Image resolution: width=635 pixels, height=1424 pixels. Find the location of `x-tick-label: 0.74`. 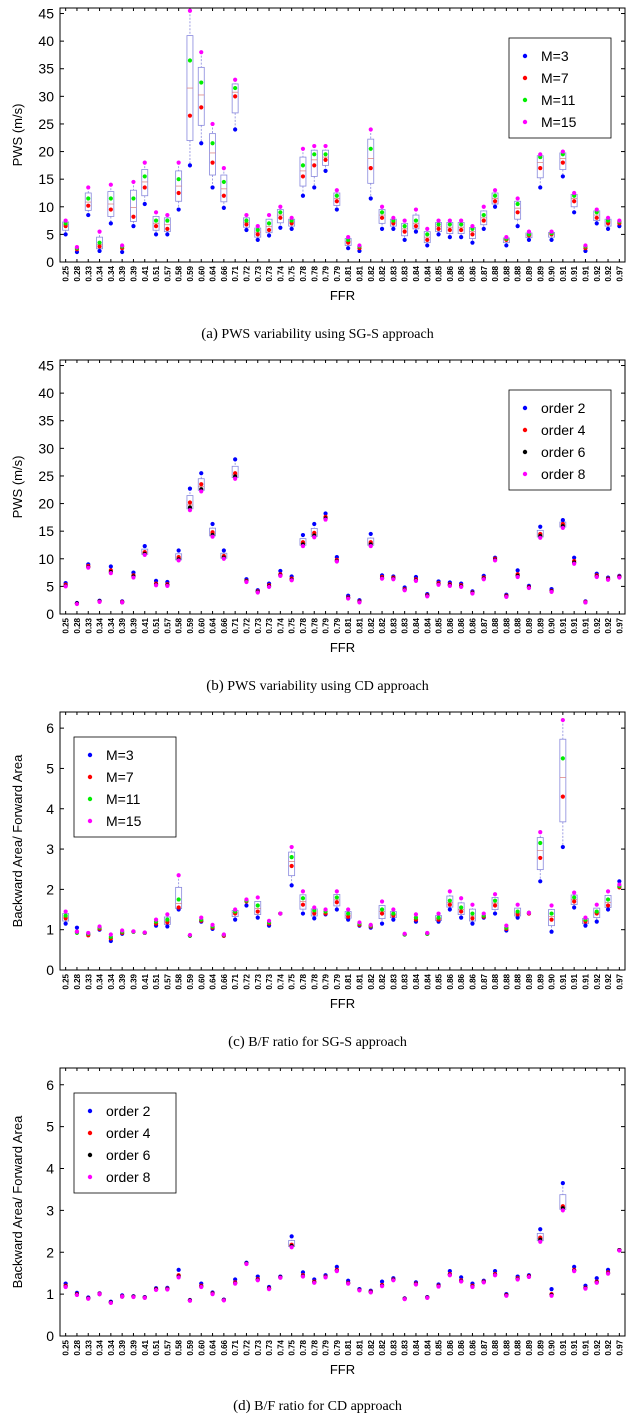

x-tick-label: 0.74 is located at coordinates (280, 981).